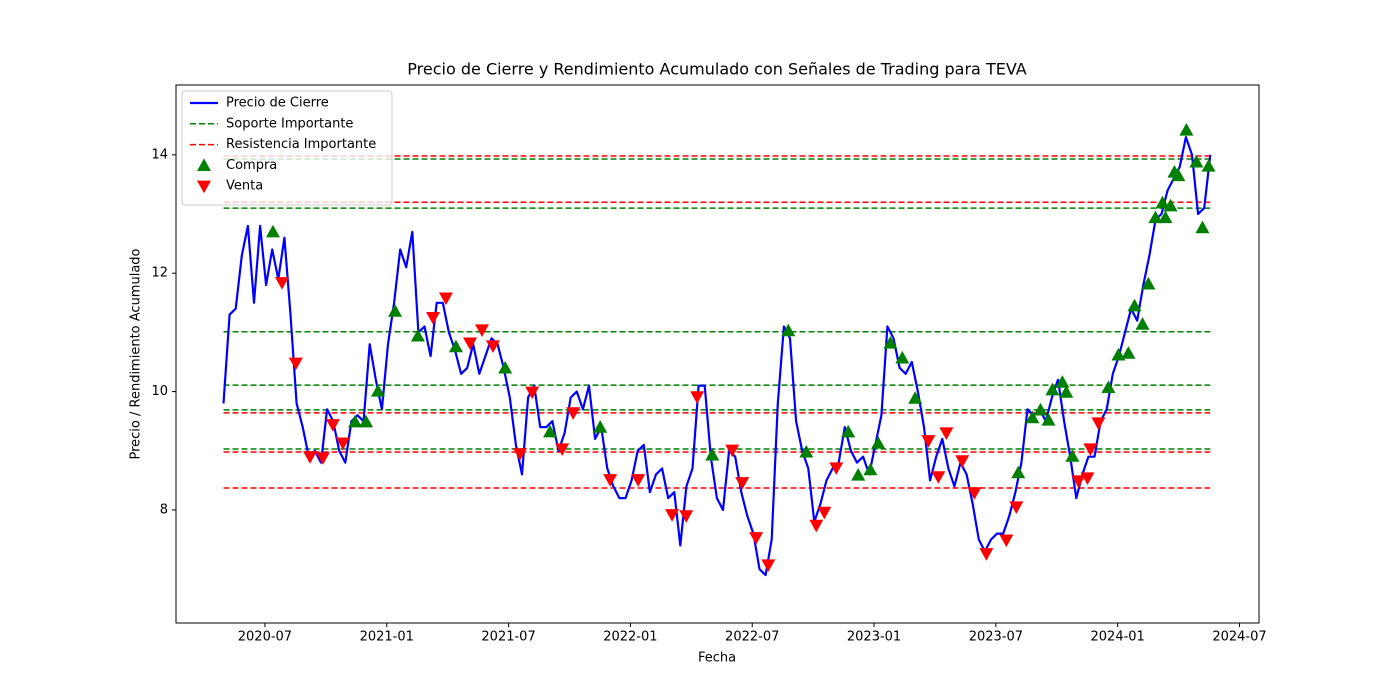 The image size is (1400, 700). Describe the element at coordinates (244, 186) in the screenshot. I see `legend-label: Venta` at that location.